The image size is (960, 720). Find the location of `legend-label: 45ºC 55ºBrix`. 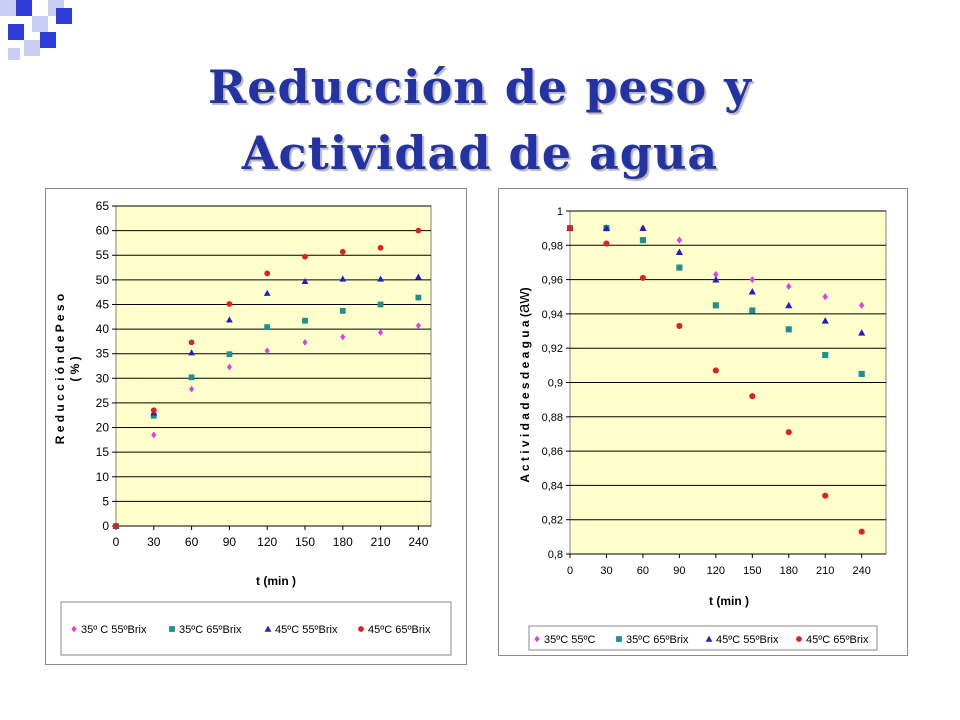

legend-label: 45ºC 55ºBrix is located at coordinates (306, 630).